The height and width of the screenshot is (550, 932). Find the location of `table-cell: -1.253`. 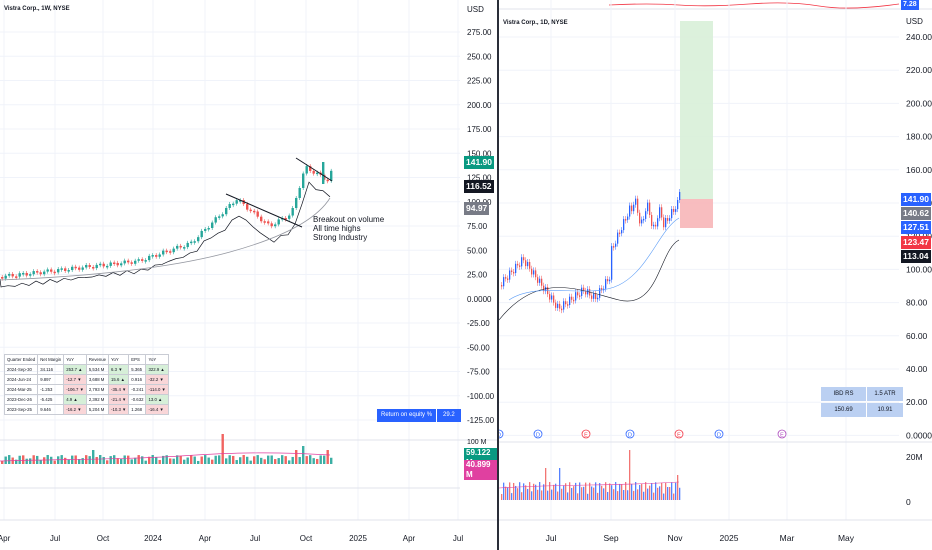

table-cell: -1.253 is located at coordinates (51, 389).